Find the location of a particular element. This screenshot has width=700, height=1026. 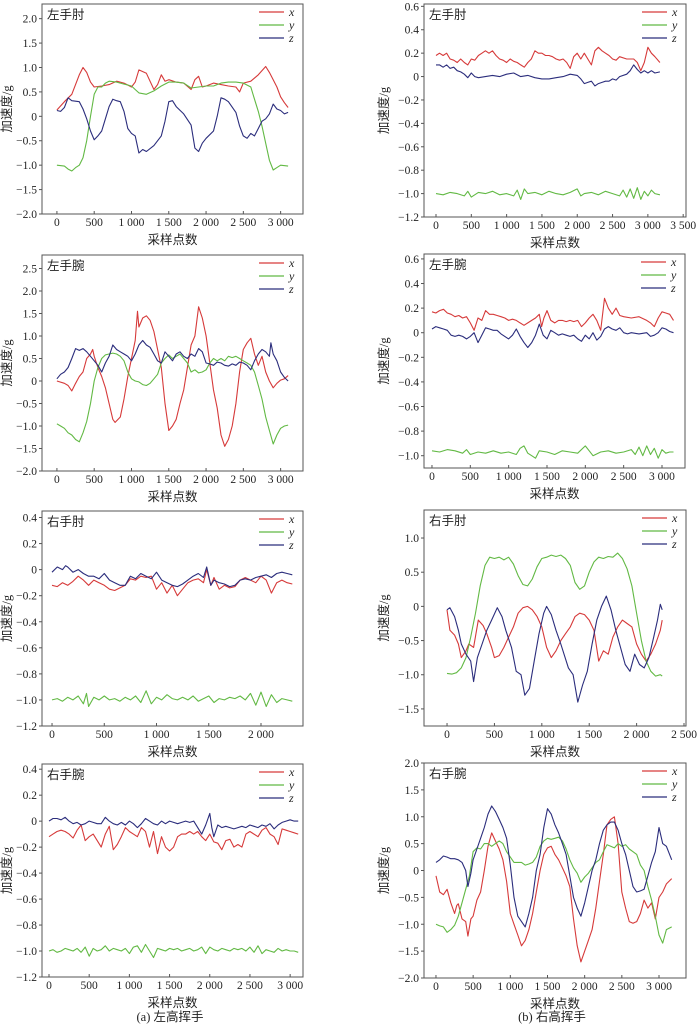

y-tick-label: 2.0 is located at coordinates (412, 764).